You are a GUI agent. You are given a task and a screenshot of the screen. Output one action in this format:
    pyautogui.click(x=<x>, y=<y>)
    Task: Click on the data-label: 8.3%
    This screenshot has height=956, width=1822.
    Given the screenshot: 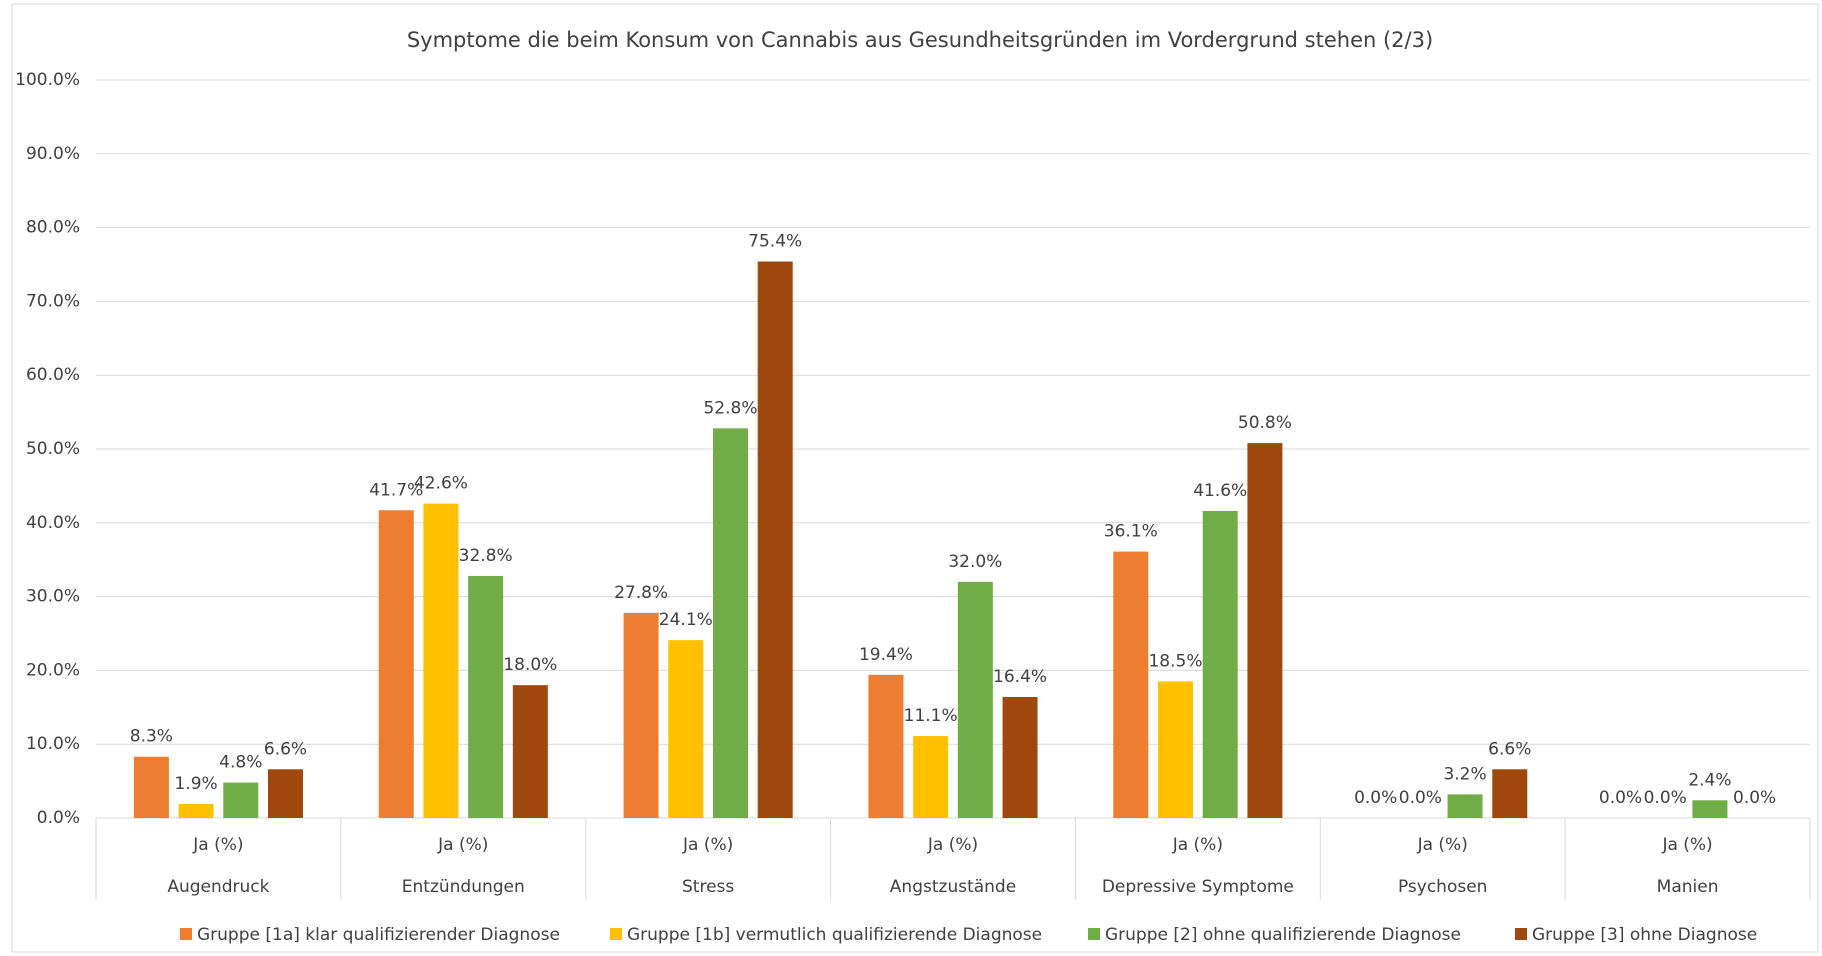 What is the action you would take?
    pyautogui.click(x=151, y=737)
    